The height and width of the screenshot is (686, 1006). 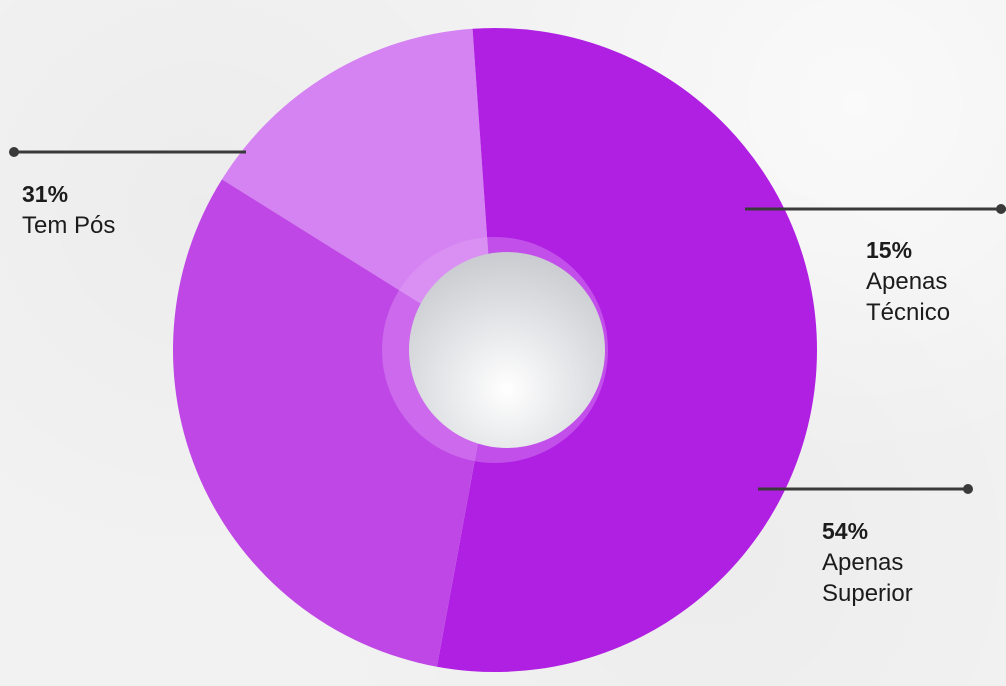 What do you see at coordinates (68, 210) in the screenshot?
I see `slice-label-tem-pos: 31% Tem Pós` at bounding box center [68, 210].